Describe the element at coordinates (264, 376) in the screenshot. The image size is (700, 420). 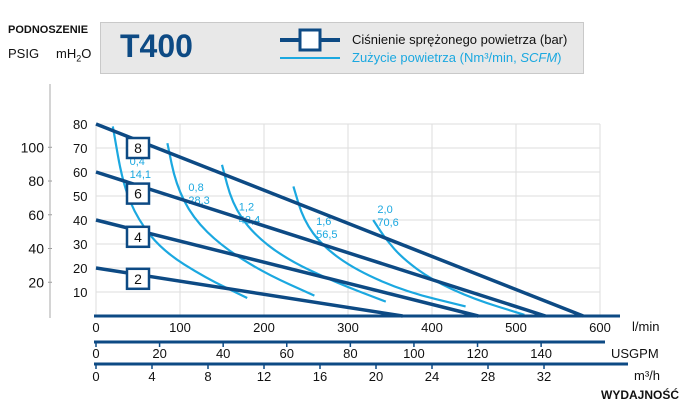
I see `m3h-tick-label: 12` at that location.